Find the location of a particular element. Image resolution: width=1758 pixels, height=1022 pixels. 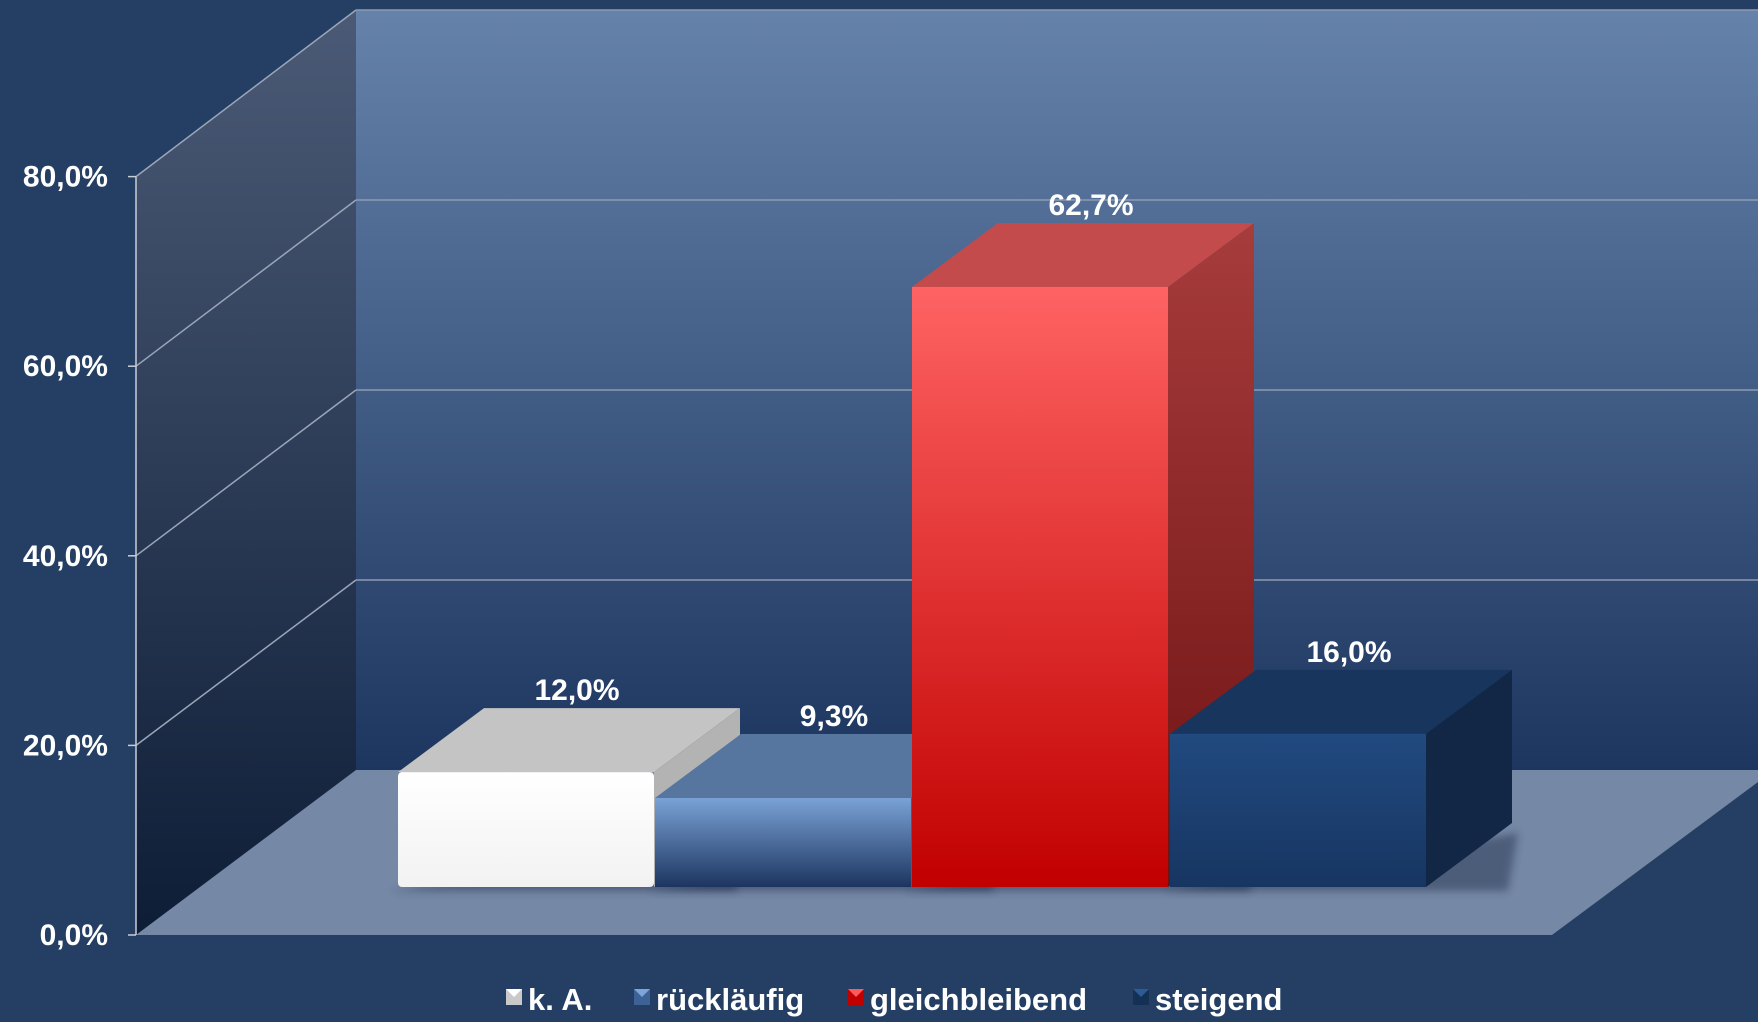

legend-label: rückläufig is located at coordinates (730, 999).